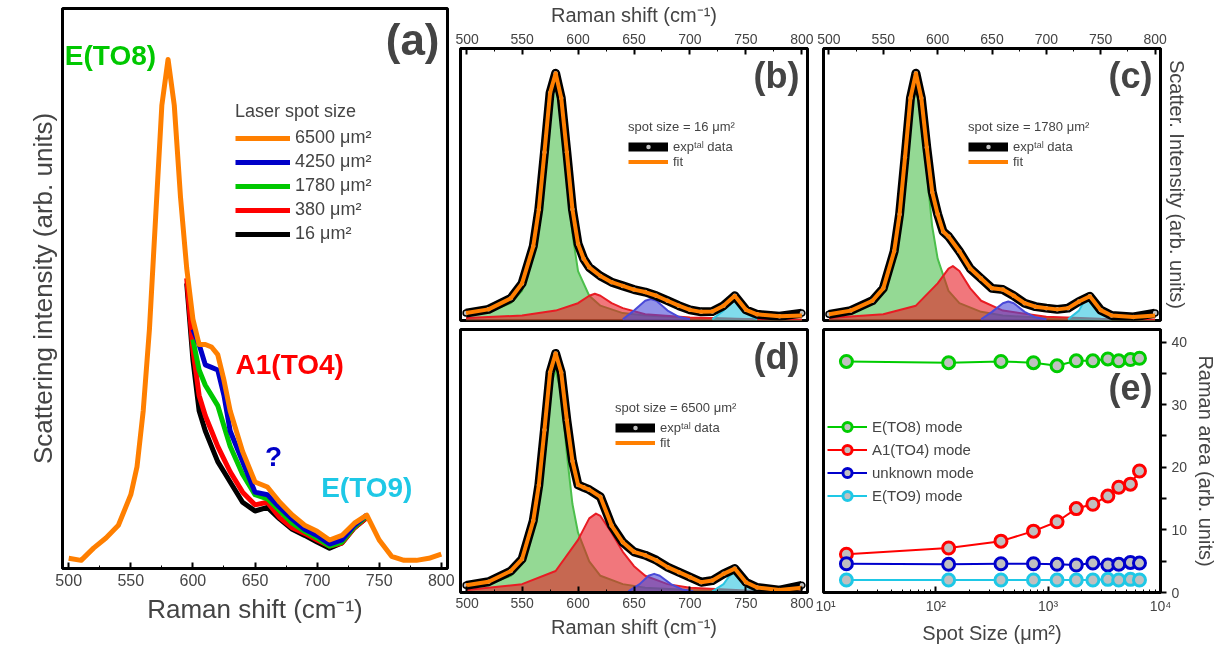  I want to click on annotation: ?, so click(274, 457).